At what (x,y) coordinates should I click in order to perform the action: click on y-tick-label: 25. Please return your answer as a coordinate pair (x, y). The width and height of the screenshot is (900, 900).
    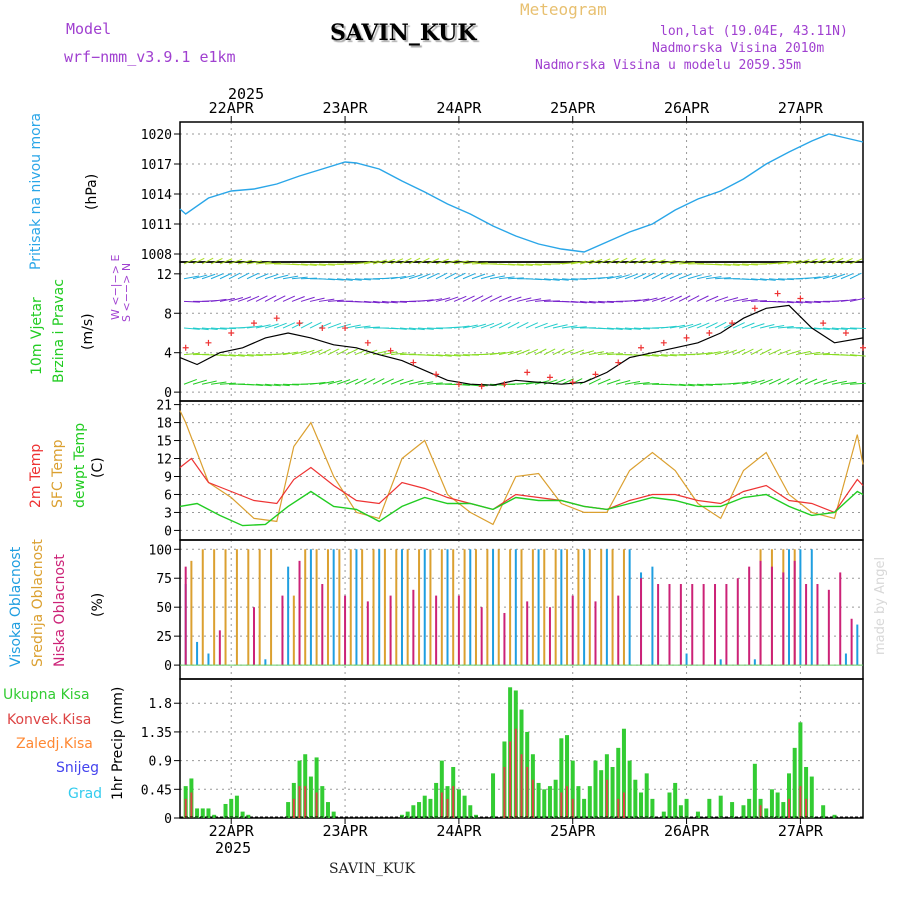
    Looking at the image, I should click on (164, 637).